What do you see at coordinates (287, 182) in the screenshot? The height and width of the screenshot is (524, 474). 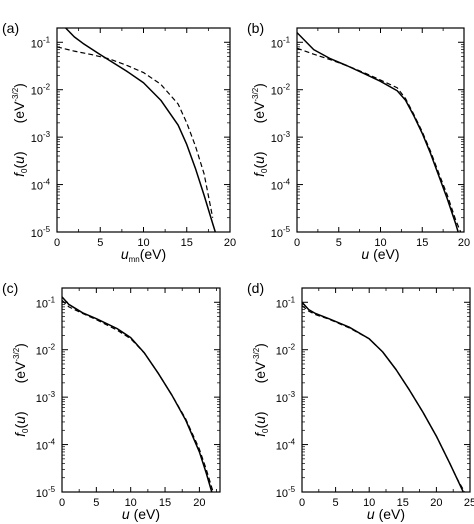 I see `panel-b-ytick-exponent: -4` at bounding box center [287, 182].